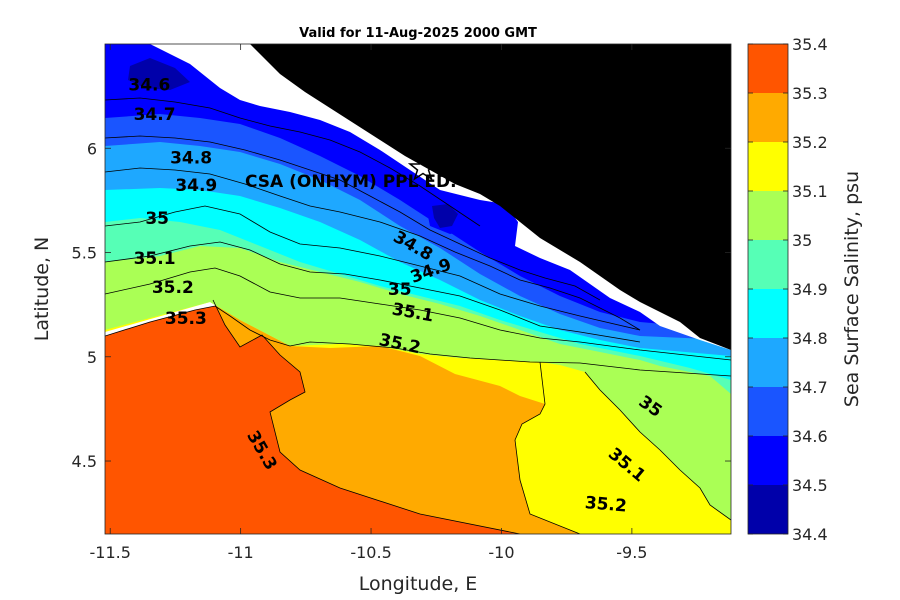 The image size is (900, 600). What do you see at coordinates (423, 166) in the screenshot?
I see `station-star-icon` at bounding box center [423, 166].